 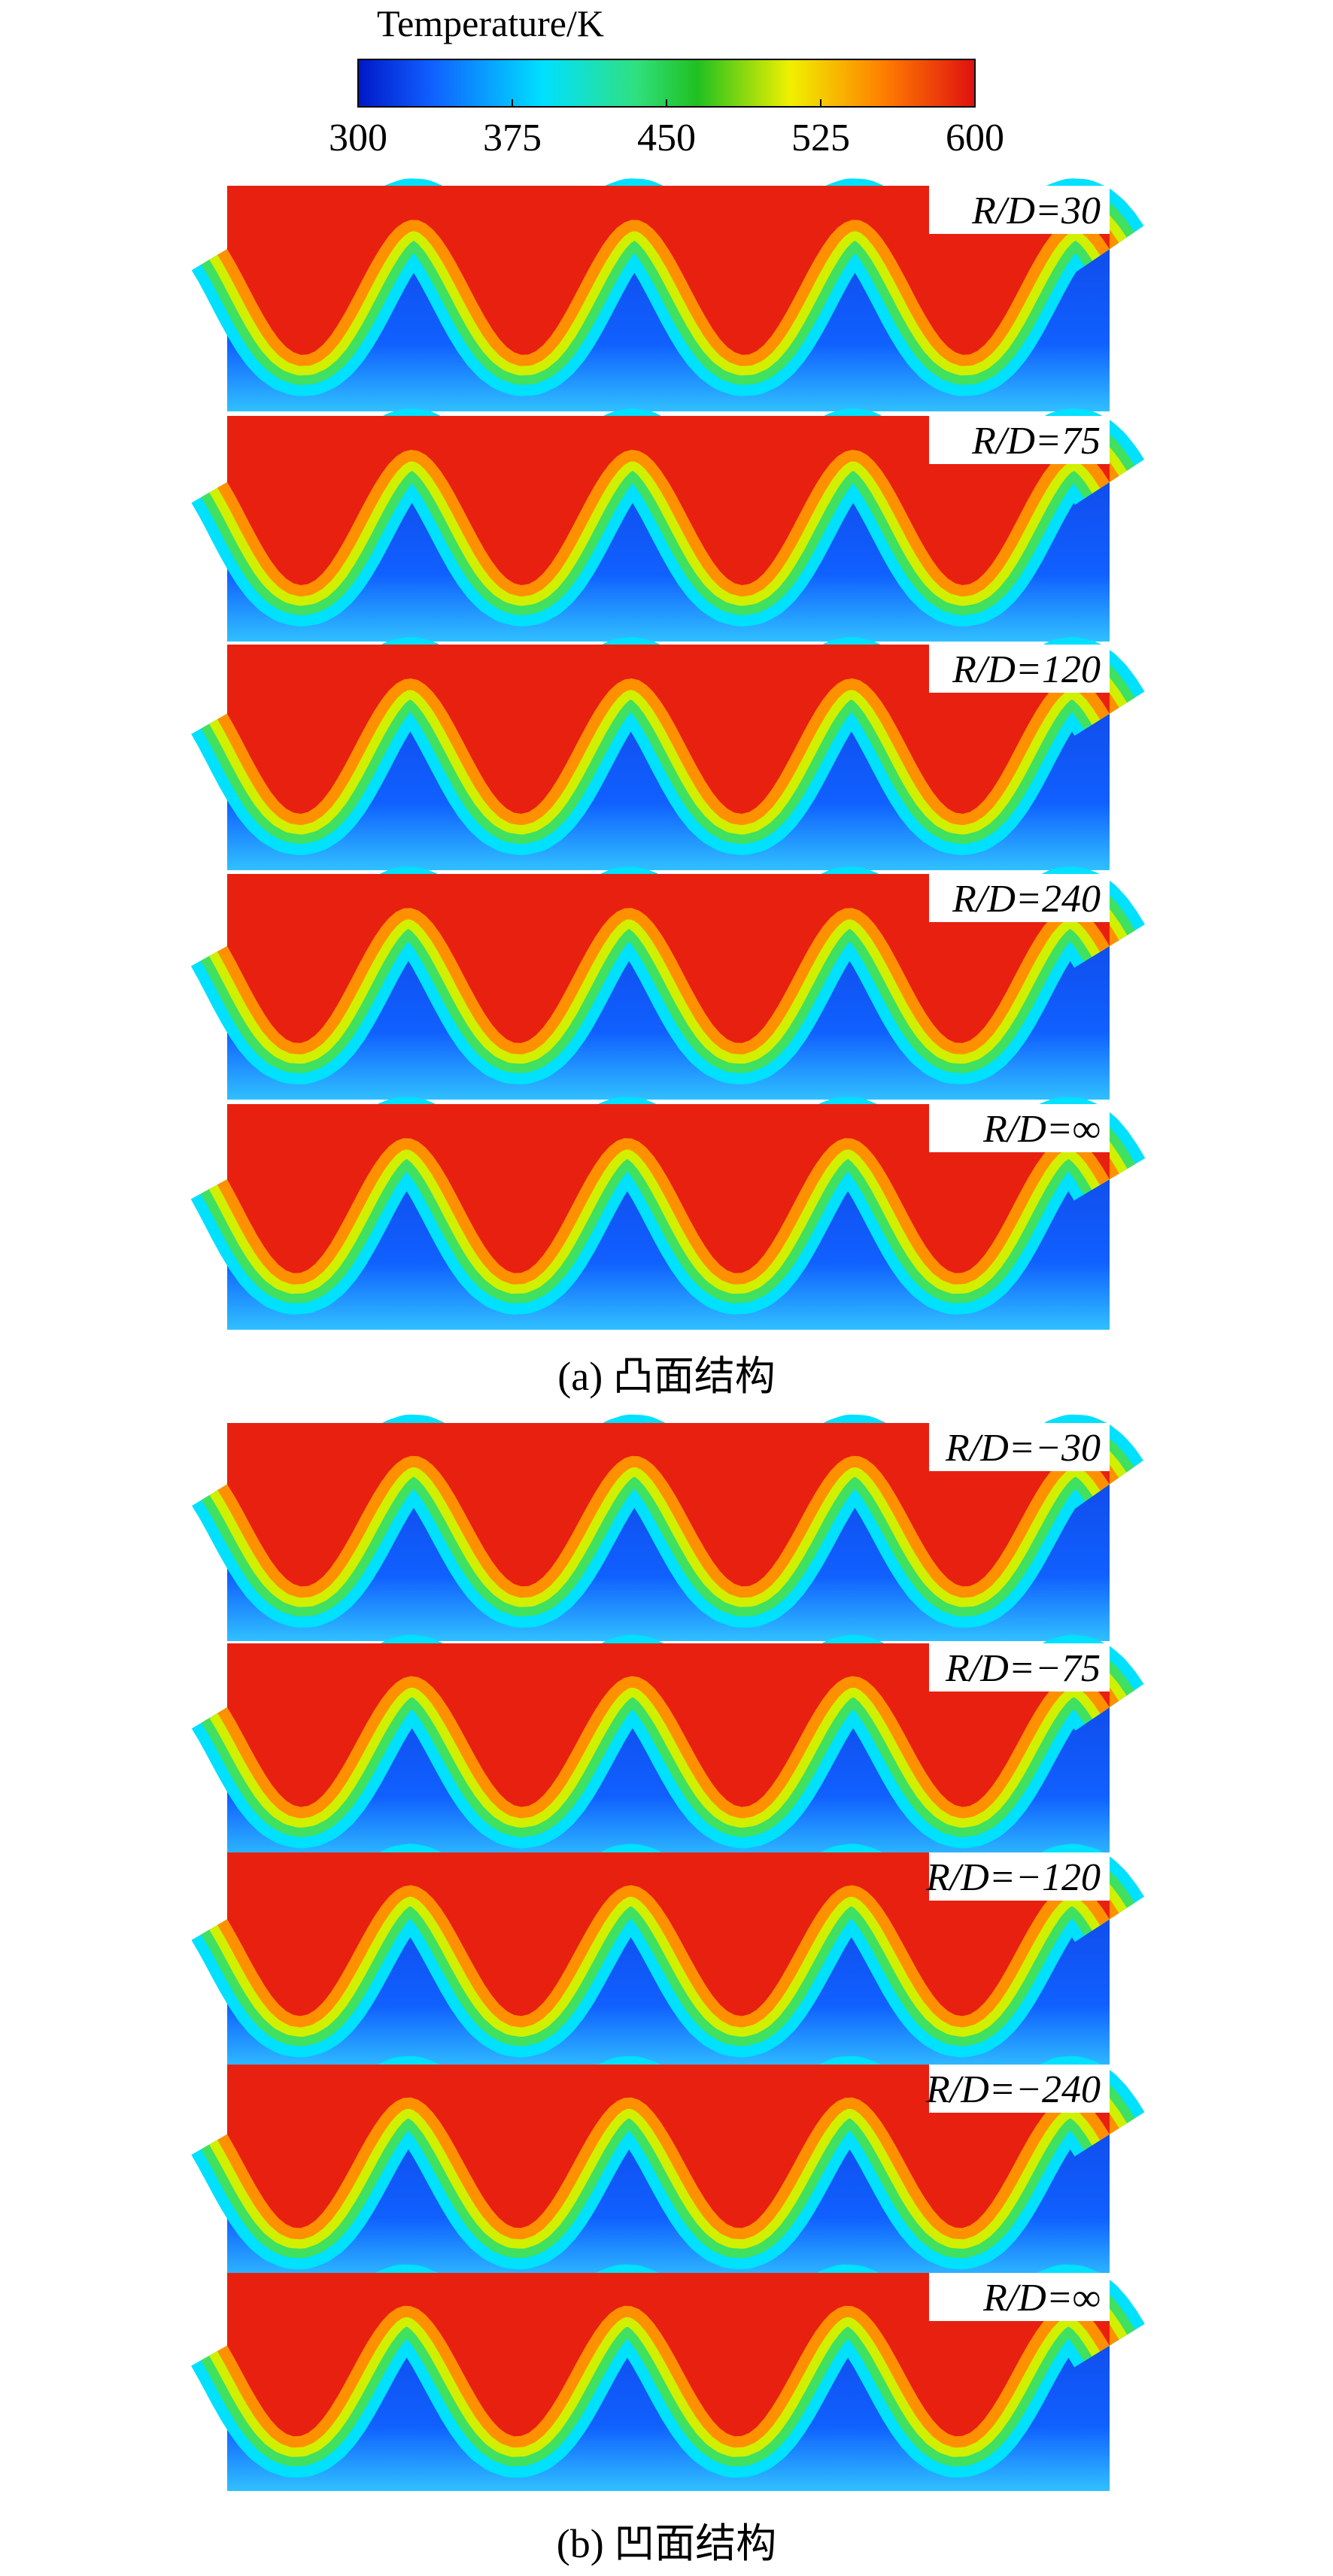 What do you see at coordinates (1023, 1669) in the screenshot?
I see `panel-label: R/D=−75` at bounding box center [1023, 1669].